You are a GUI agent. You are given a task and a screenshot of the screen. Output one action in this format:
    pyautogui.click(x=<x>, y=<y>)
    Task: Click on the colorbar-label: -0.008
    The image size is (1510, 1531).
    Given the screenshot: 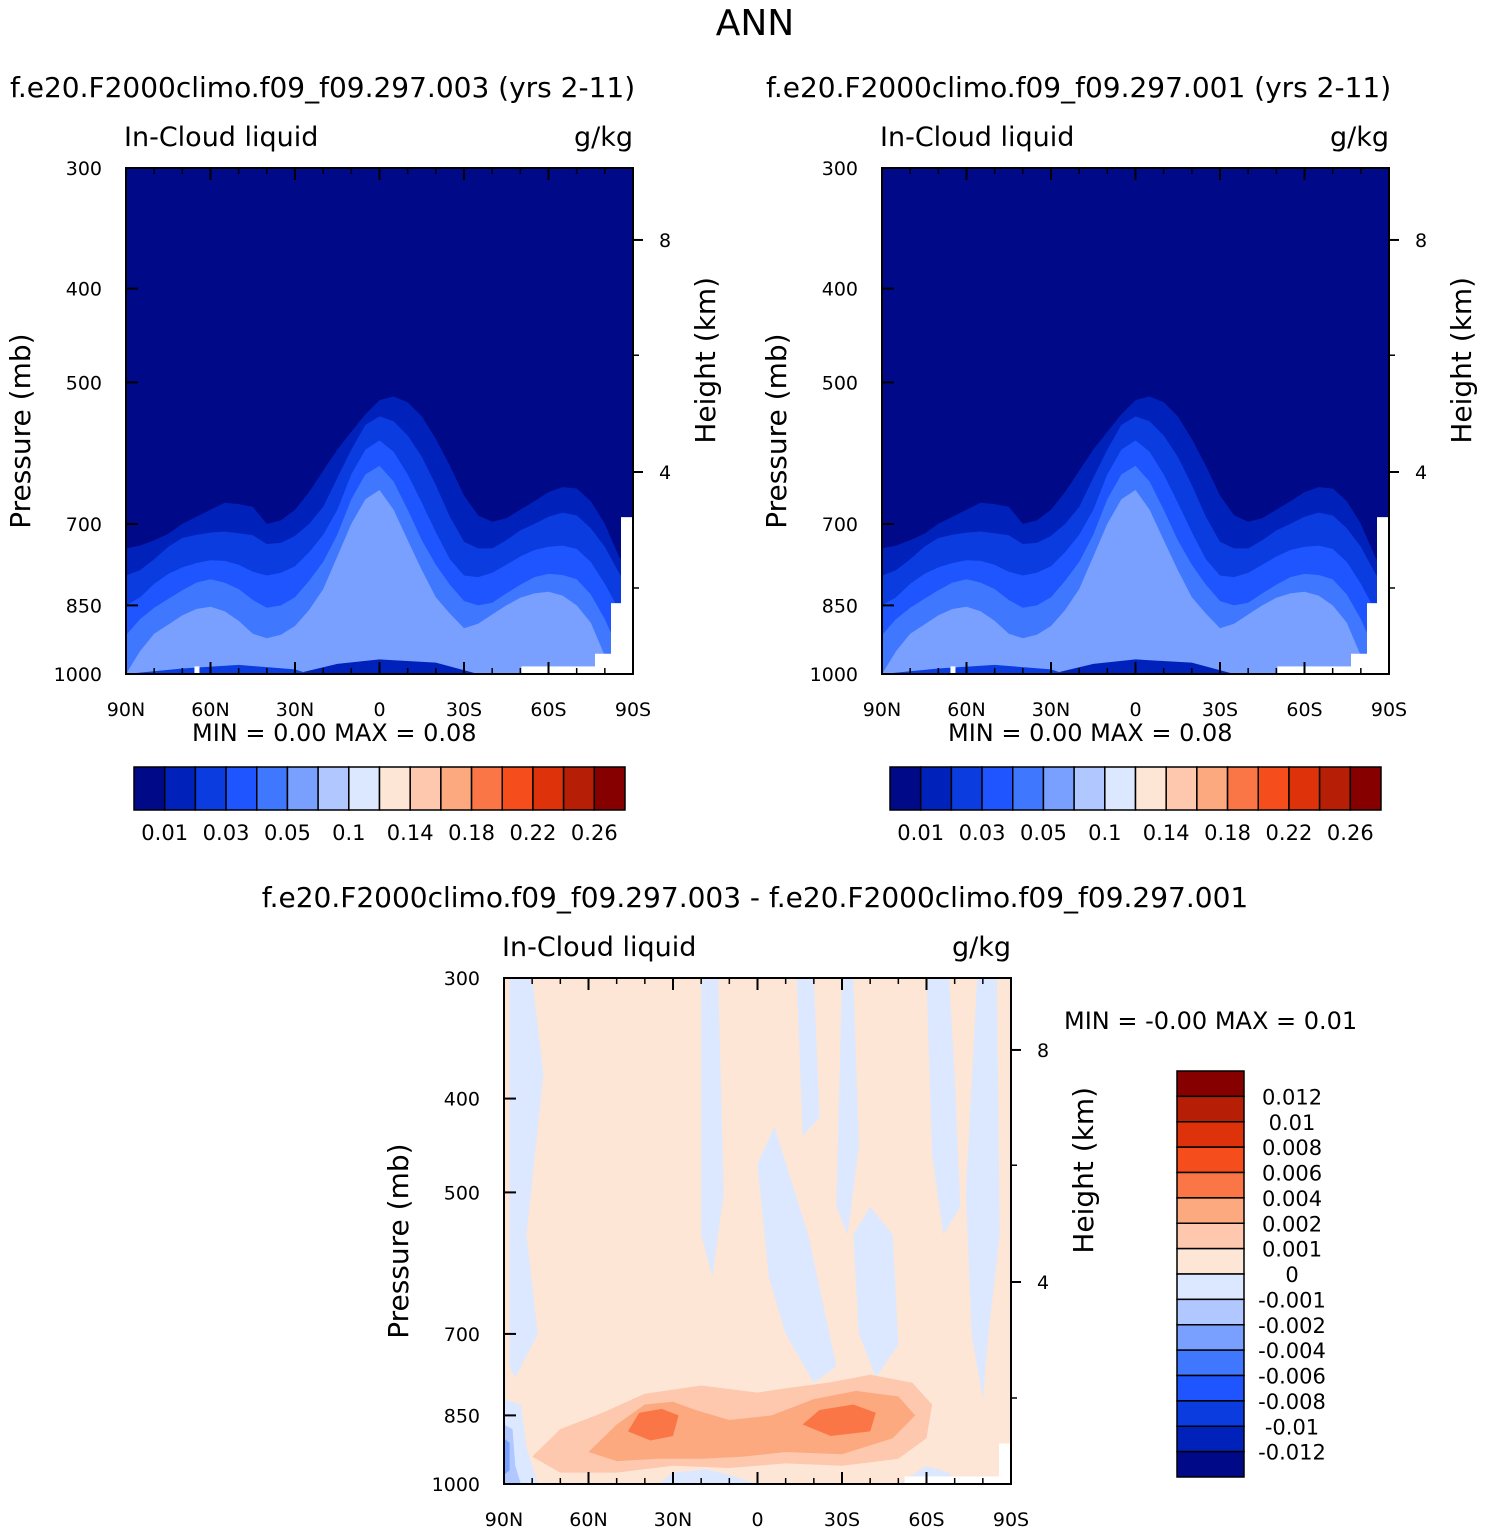 What is the action you would take?
    pyautogui.click(x=1292, y=1402)
    